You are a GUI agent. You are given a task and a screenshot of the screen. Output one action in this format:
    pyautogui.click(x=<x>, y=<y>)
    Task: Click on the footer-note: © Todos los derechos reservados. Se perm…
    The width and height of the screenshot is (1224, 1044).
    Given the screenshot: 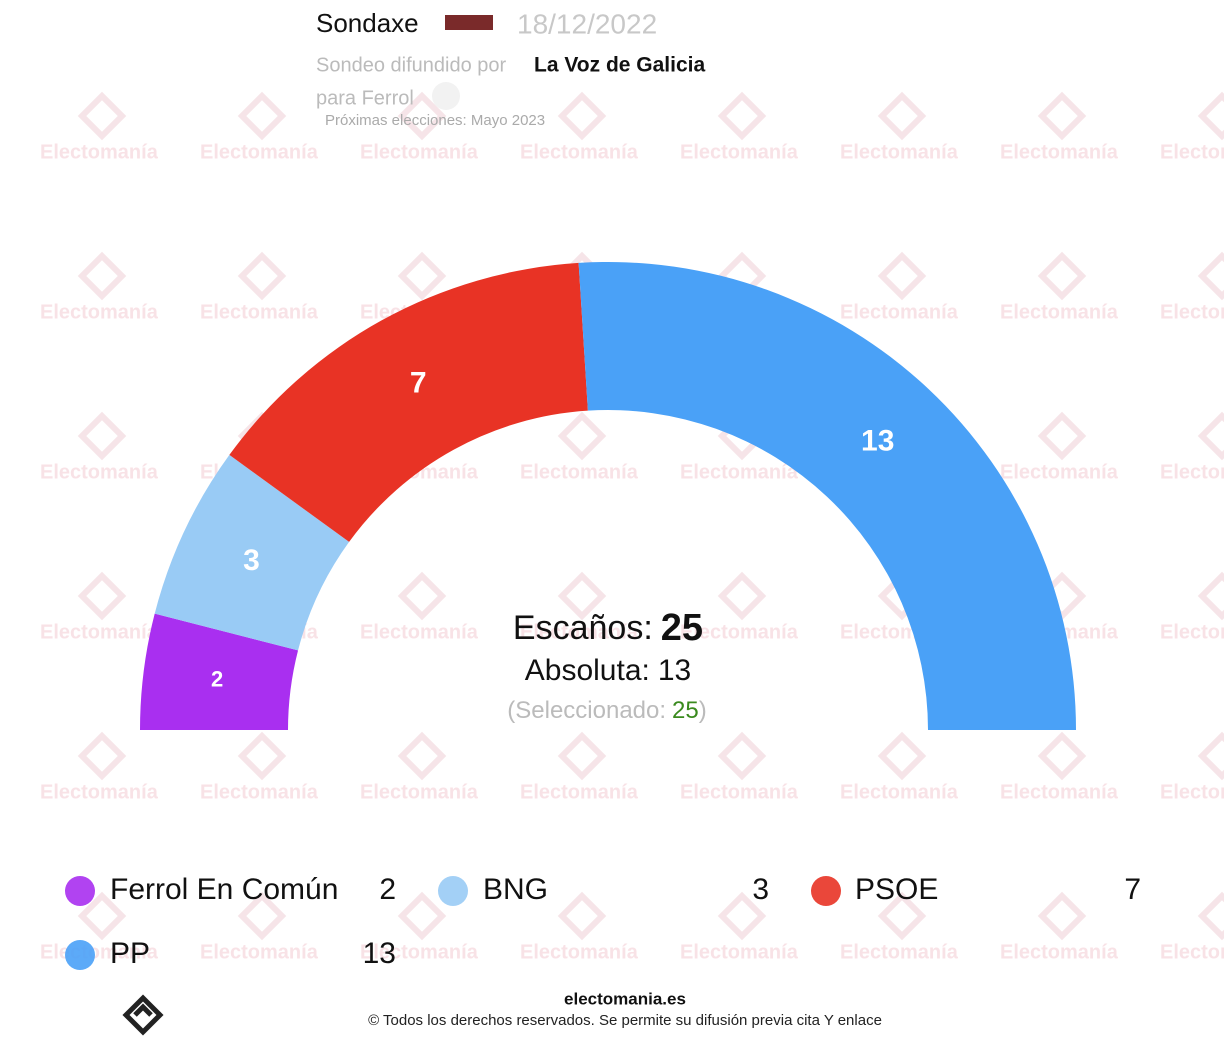 What is the action you would take?
    pyautogui.click(x=625, y=1020)
    